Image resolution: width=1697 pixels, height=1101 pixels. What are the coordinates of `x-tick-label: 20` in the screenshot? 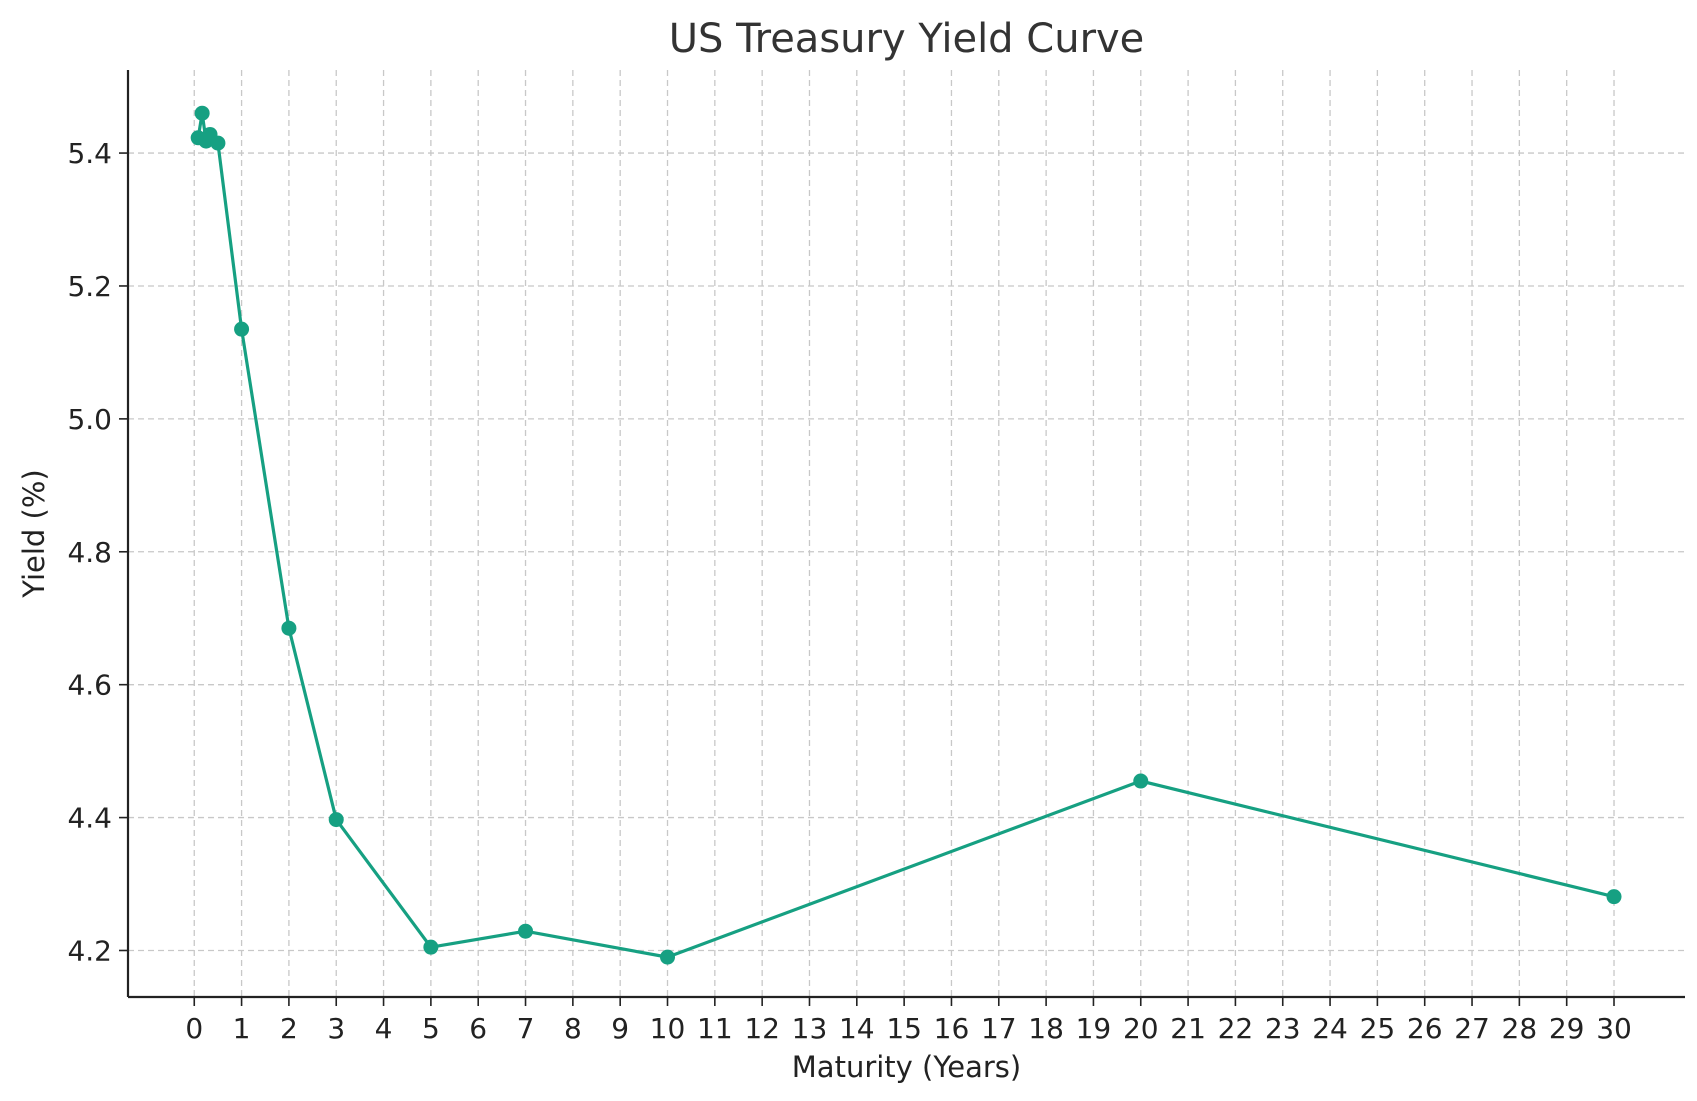 It's located at (1141, 1028).